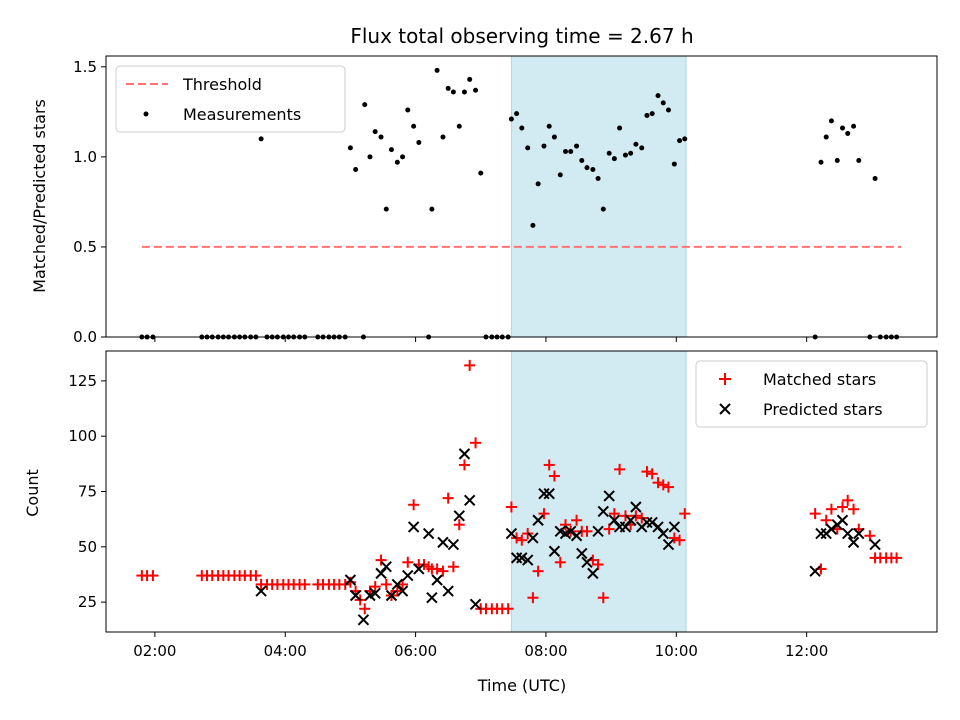 This screenshot has height=720, width=960. I want to click on matched-legend-label: Matched stars, so click(819, 379).